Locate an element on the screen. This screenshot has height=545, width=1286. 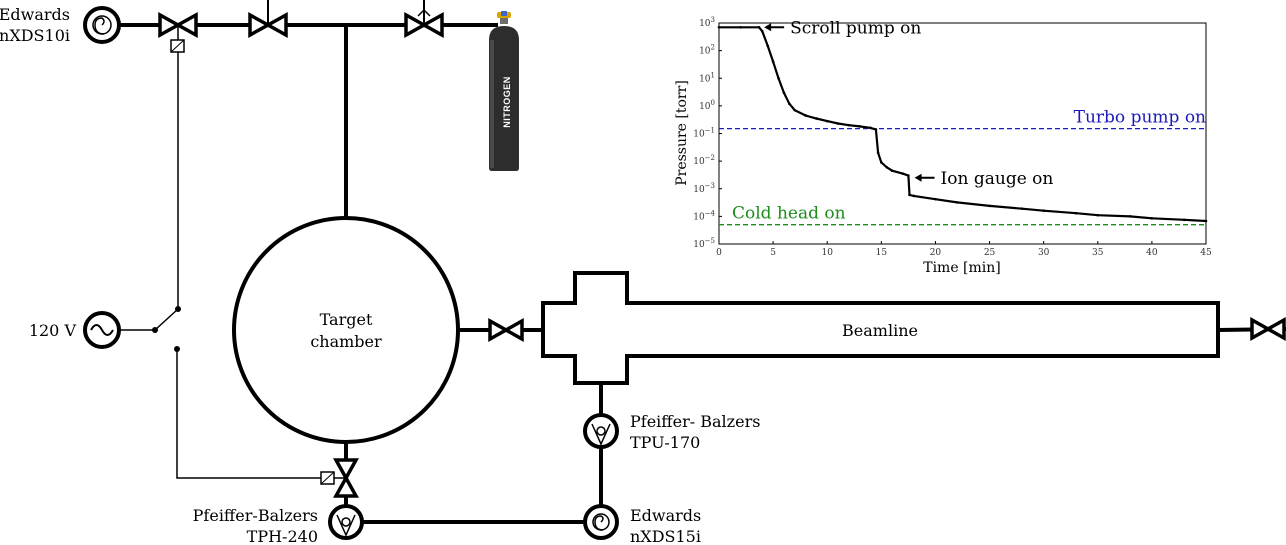
annotation-label: Ion gauge on is located at coordinates (997, 179).